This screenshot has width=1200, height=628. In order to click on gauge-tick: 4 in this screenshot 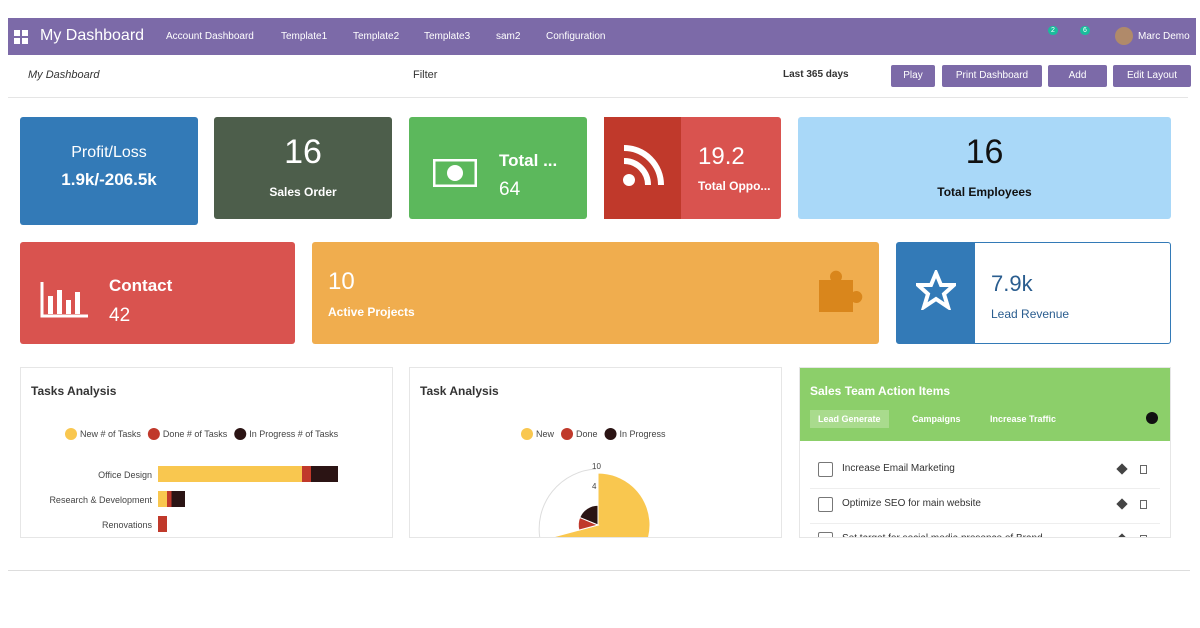, I will do `click(594, 486)`.